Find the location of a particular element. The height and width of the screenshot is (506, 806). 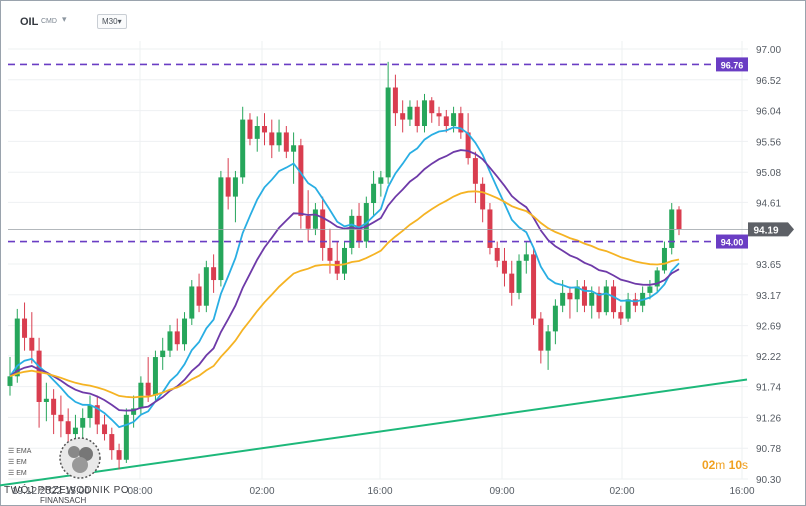

level-label-box is located at coordinates (732, 241).